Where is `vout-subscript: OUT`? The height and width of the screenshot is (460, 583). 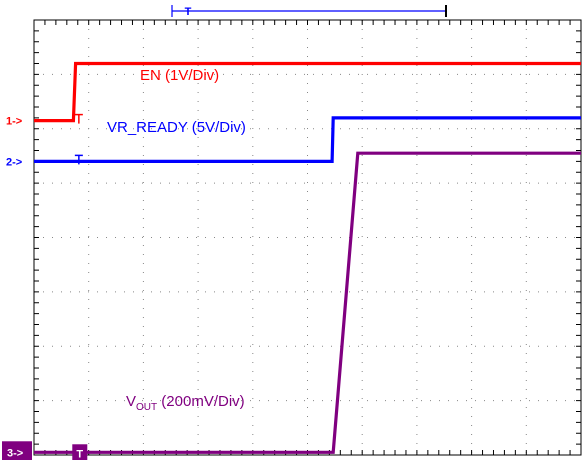 vout-subscript: OUT is located at coordinates (146, 407).